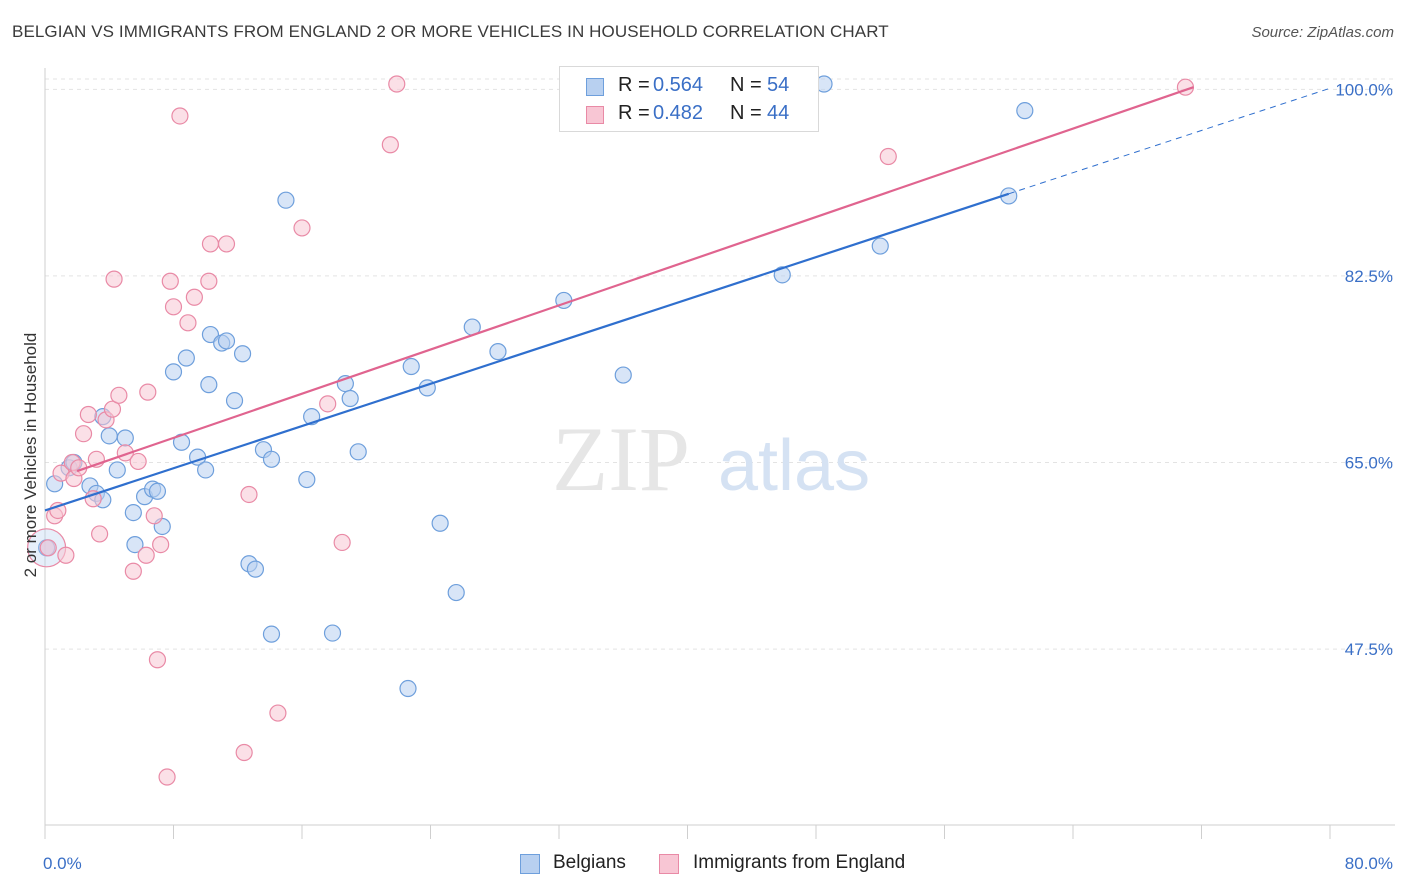 The image size is (1406, 892). Describe the element at coordinates (678, 113) in the screenshot. I see `r-value: 0.482` at that location.